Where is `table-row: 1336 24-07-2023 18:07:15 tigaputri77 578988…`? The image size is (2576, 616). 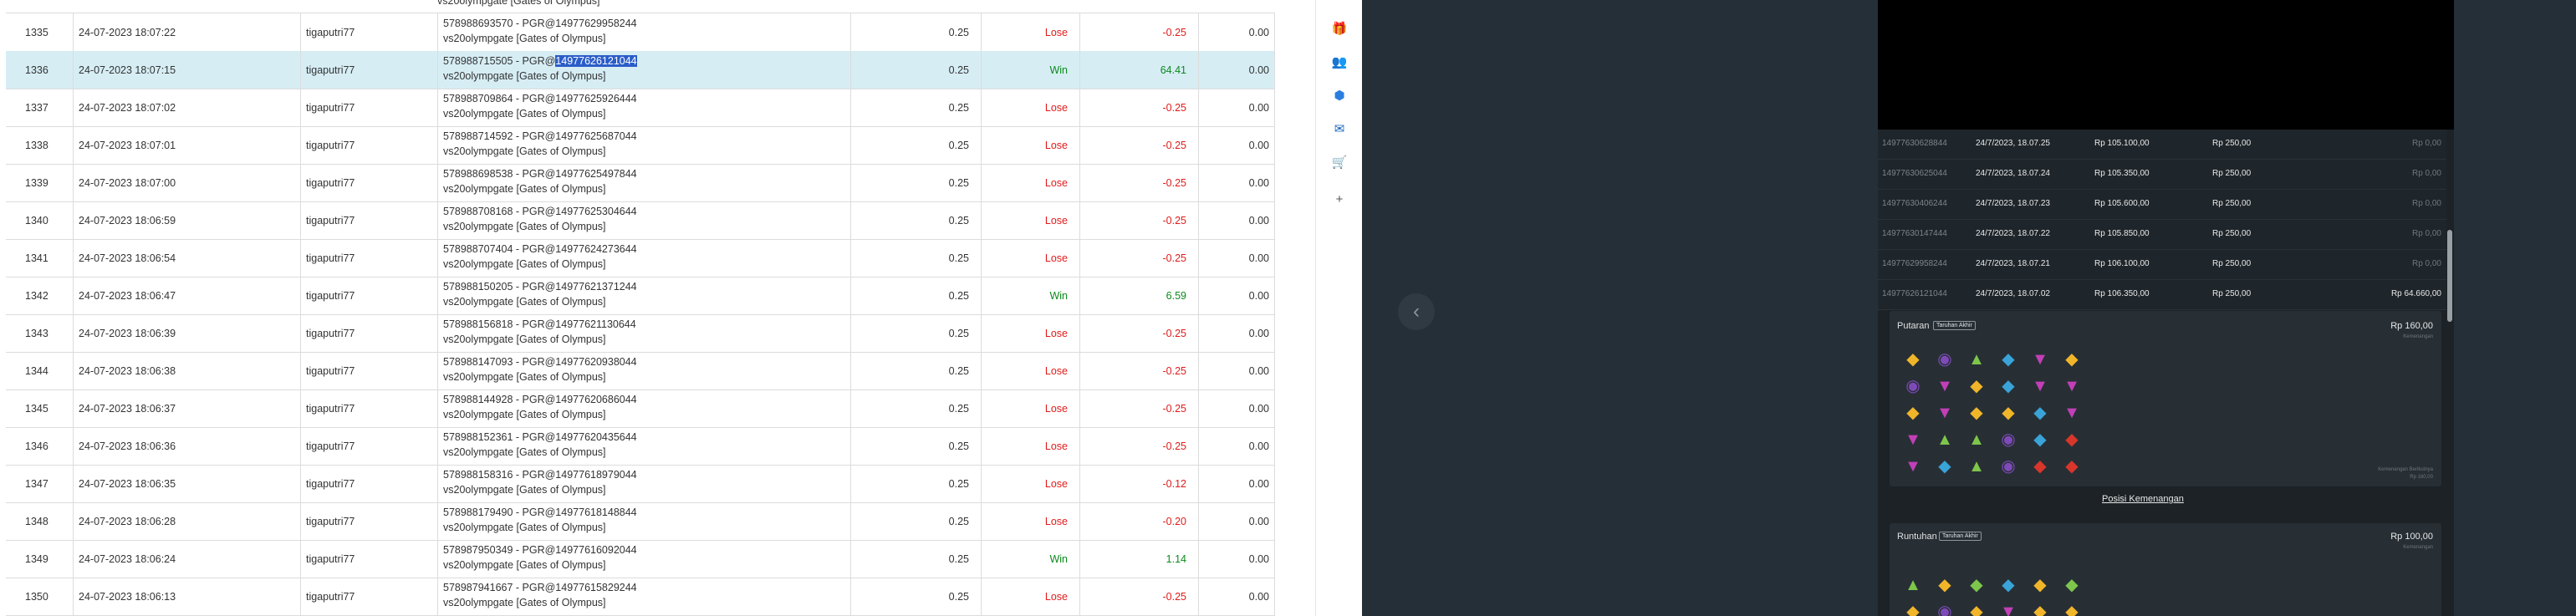 table-row: 1336 24-07-2023 18:07:15 tigaputri77 578988… is located at coordinates (641, 70).